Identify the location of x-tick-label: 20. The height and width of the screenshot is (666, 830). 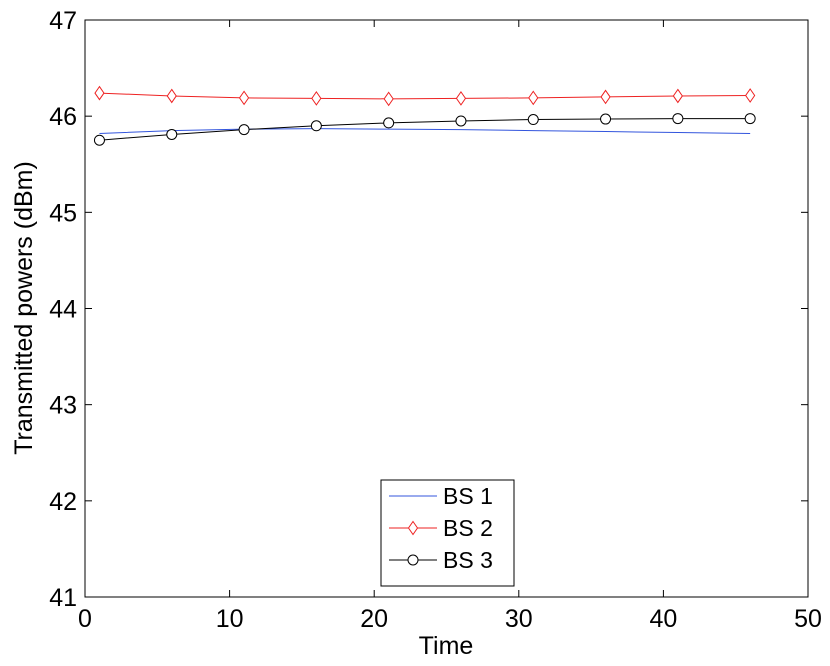
(374, 619).